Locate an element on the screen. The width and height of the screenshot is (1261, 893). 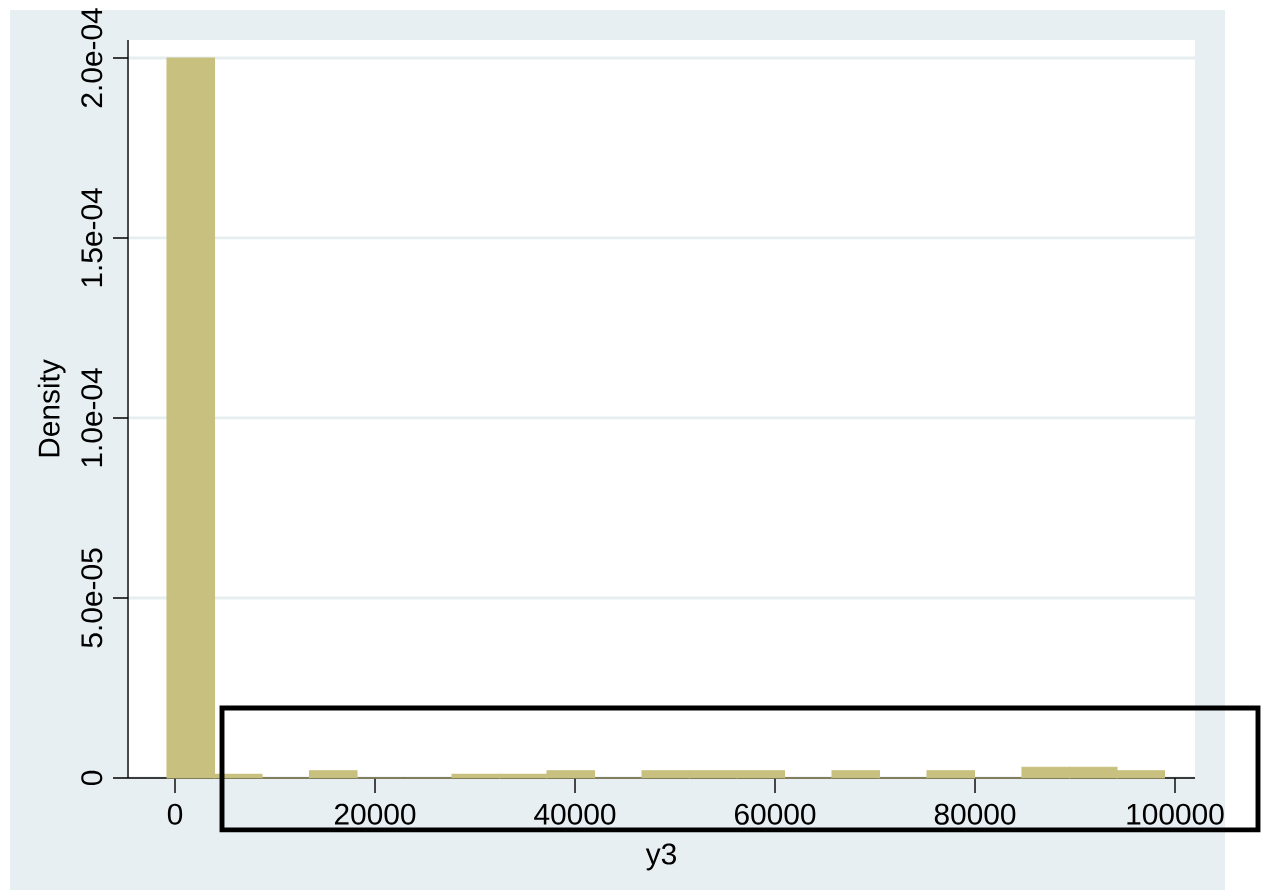
x-tick-label: 60000 is located at coordinates (775, 814).